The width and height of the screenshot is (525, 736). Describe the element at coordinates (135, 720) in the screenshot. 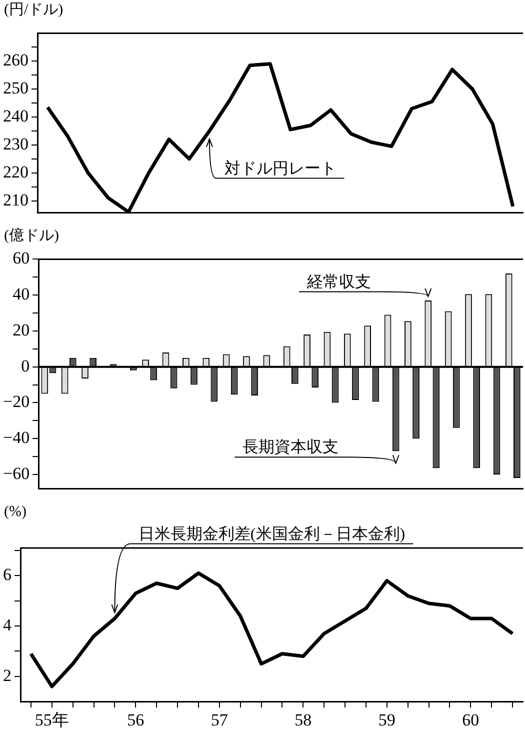

I see `x-tick-label: 56` at that location.